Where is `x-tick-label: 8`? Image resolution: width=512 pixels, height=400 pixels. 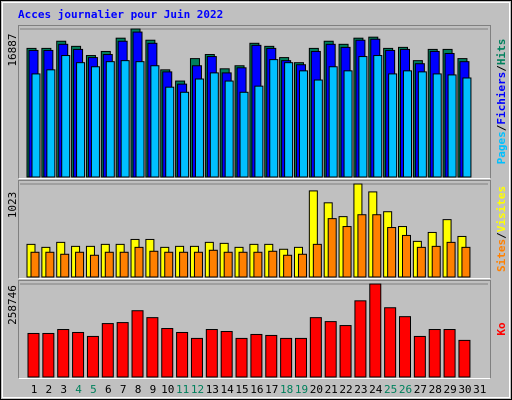
x-tick-label: 8 is located at coordinates (138, 389).